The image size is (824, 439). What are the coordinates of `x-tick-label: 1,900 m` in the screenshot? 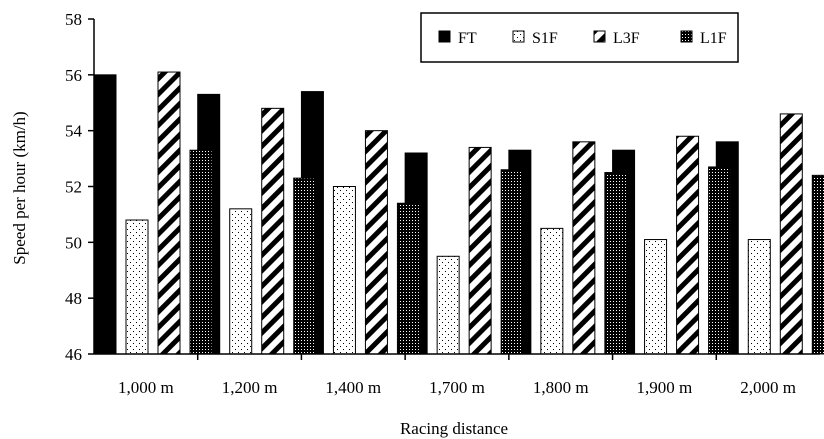 It's located at (665, 387).